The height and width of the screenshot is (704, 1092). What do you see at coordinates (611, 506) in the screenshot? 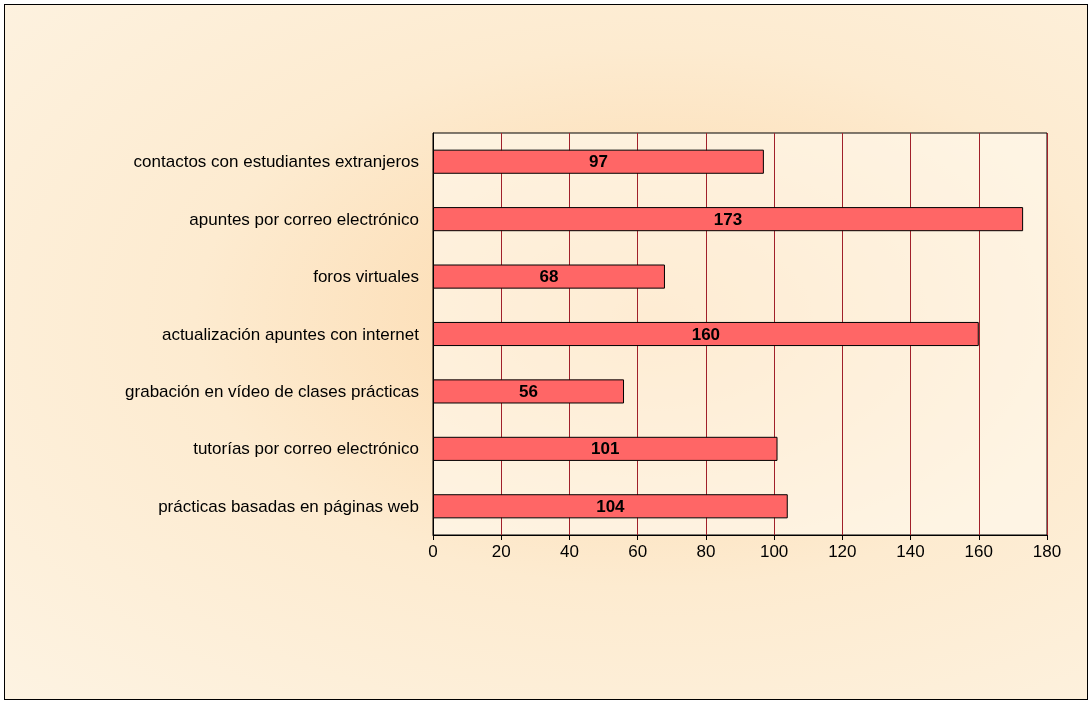
I see `data-label: 104` at bounding box center [611, 506].